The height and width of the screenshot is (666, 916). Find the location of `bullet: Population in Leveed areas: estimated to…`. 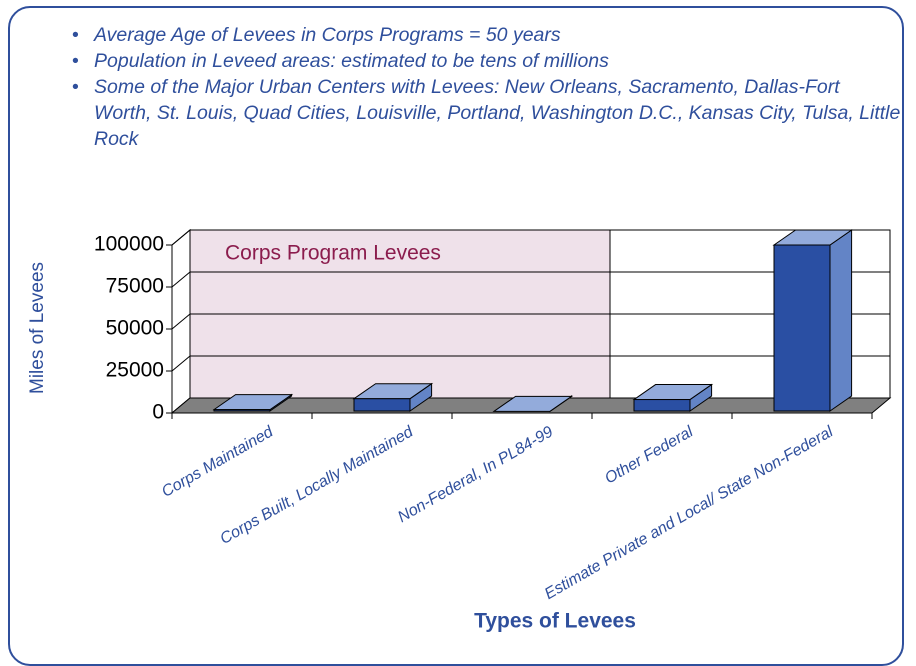

bullet: Population in Leveed areas: estimated to… is located at coordinates (487, 61).